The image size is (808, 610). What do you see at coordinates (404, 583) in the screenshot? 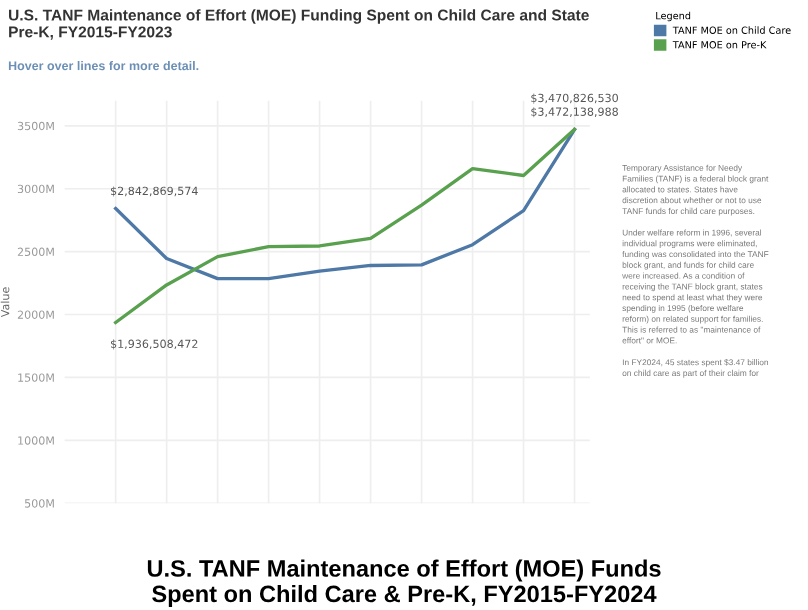
I see `text: U.S. TANF Maintenance of Effort (MOE) Funds Spent on Child Care & Pre-K, FY2015-FY2024` at bounding box center [404, 583].